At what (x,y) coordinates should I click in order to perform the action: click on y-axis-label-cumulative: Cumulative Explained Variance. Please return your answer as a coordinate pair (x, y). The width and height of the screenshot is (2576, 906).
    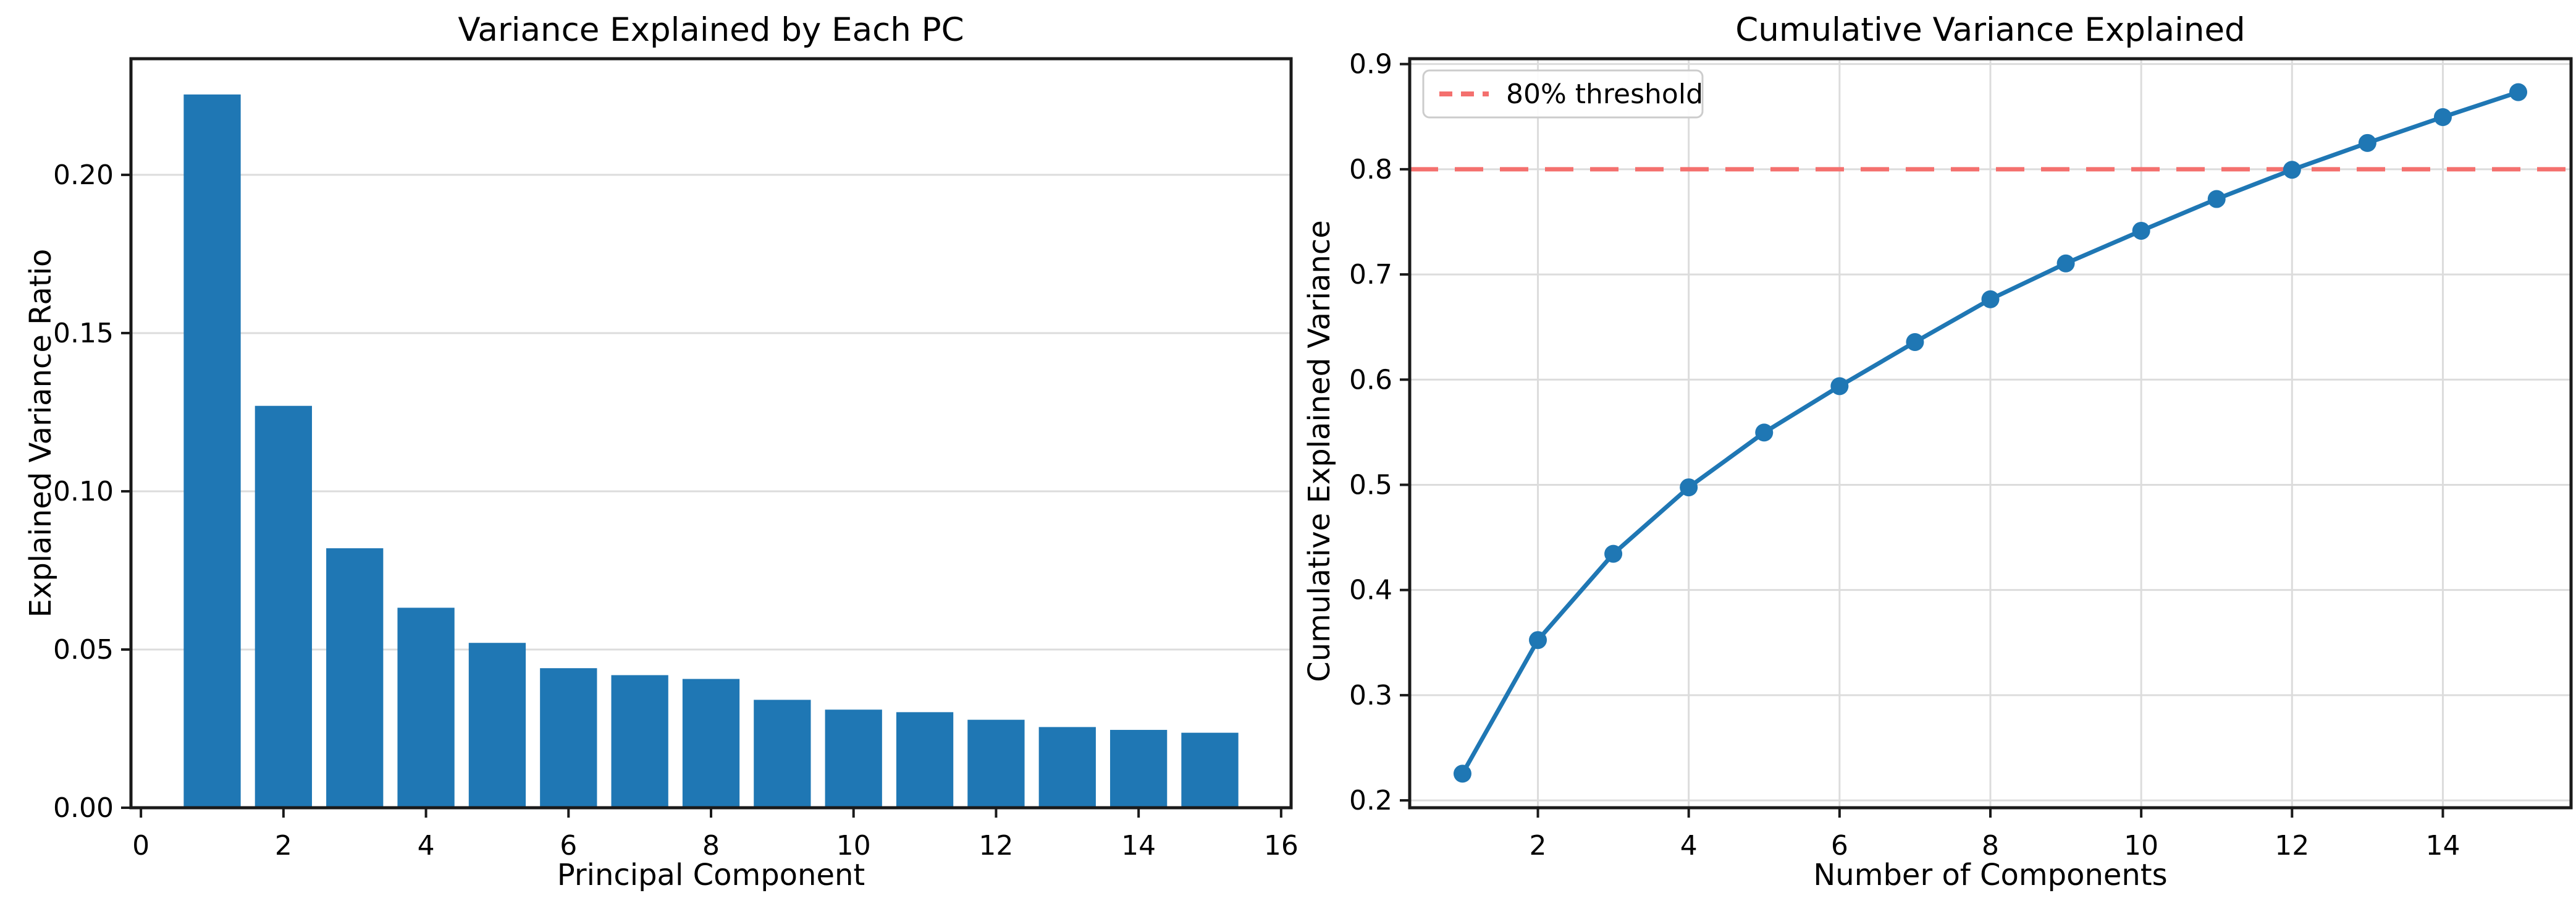
    Looking at the image, I should click on (1319, 451).